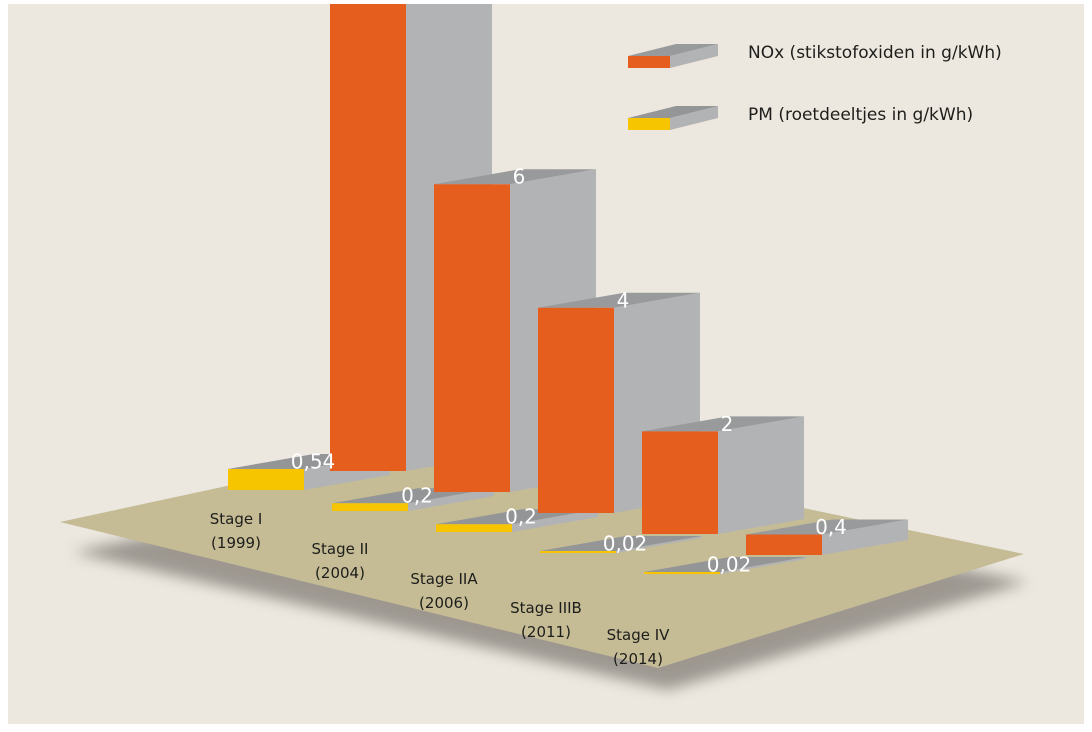 This screenshot has height=732, width=1092. What do you see at coordinates (623, 300) in the screenshot?
I see `nox-value-label: 4` at bounding box center [623, 300].